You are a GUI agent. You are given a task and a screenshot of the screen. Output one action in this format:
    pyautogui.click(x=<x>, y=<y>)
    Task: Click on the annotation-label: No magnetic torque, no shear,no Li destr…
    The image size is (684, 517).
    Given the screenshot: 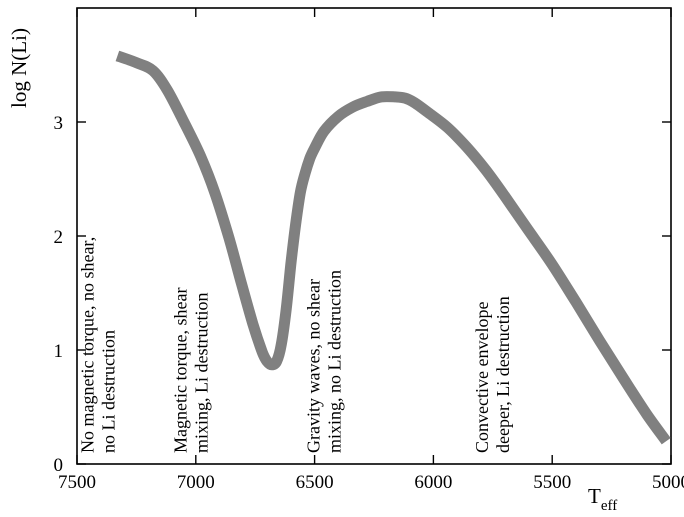 What is the action you would take?
    pyautogui.click(x=98, y=345)
    